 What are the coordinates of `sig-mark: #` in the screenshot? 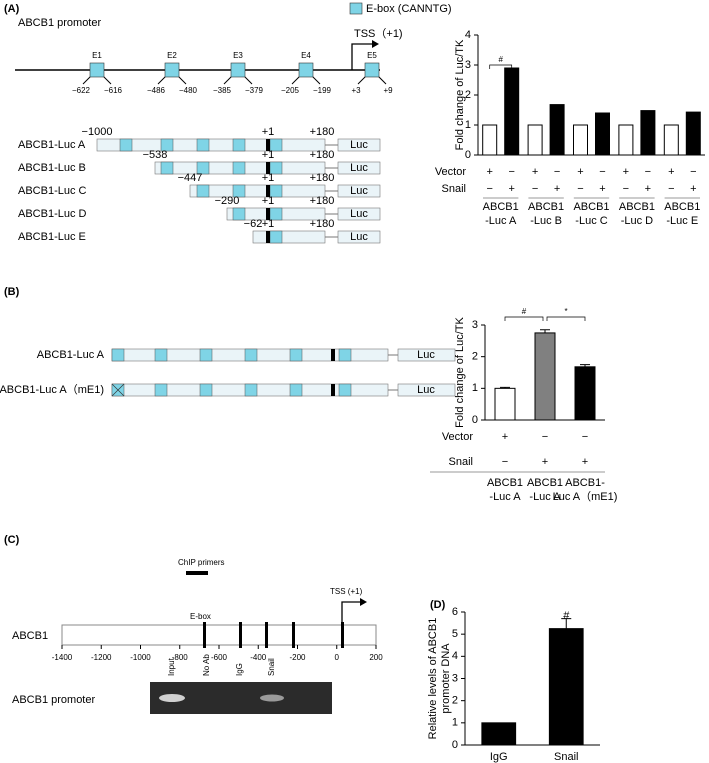 It's located at (566, 616).